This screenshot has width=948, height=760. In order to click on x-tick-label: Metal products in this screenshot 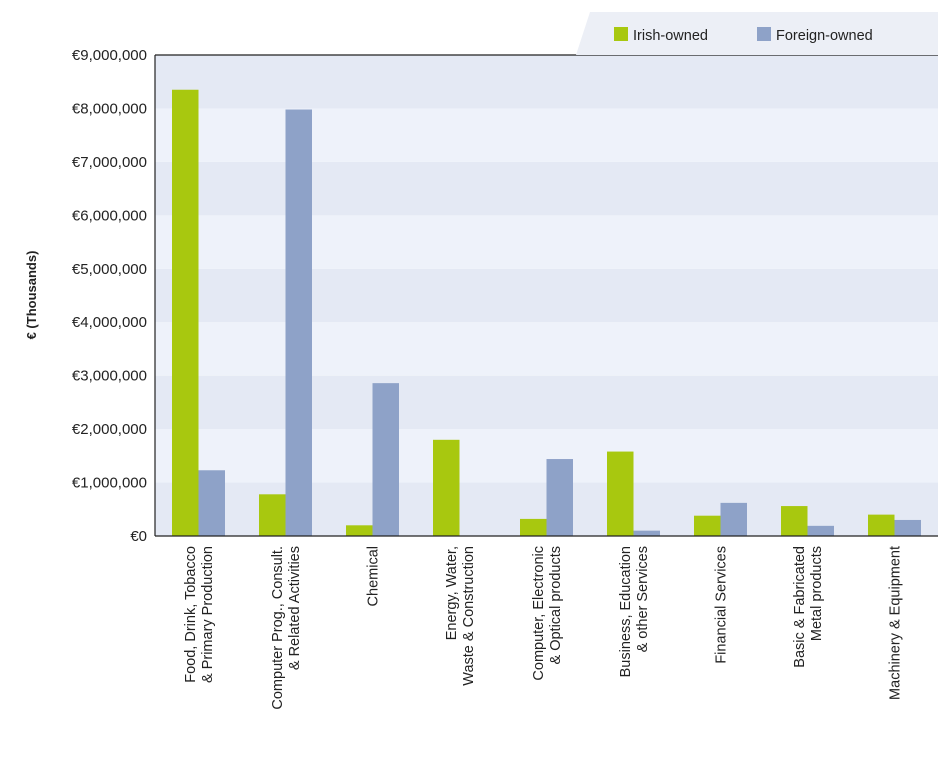, I will do `click(817, 593)`.